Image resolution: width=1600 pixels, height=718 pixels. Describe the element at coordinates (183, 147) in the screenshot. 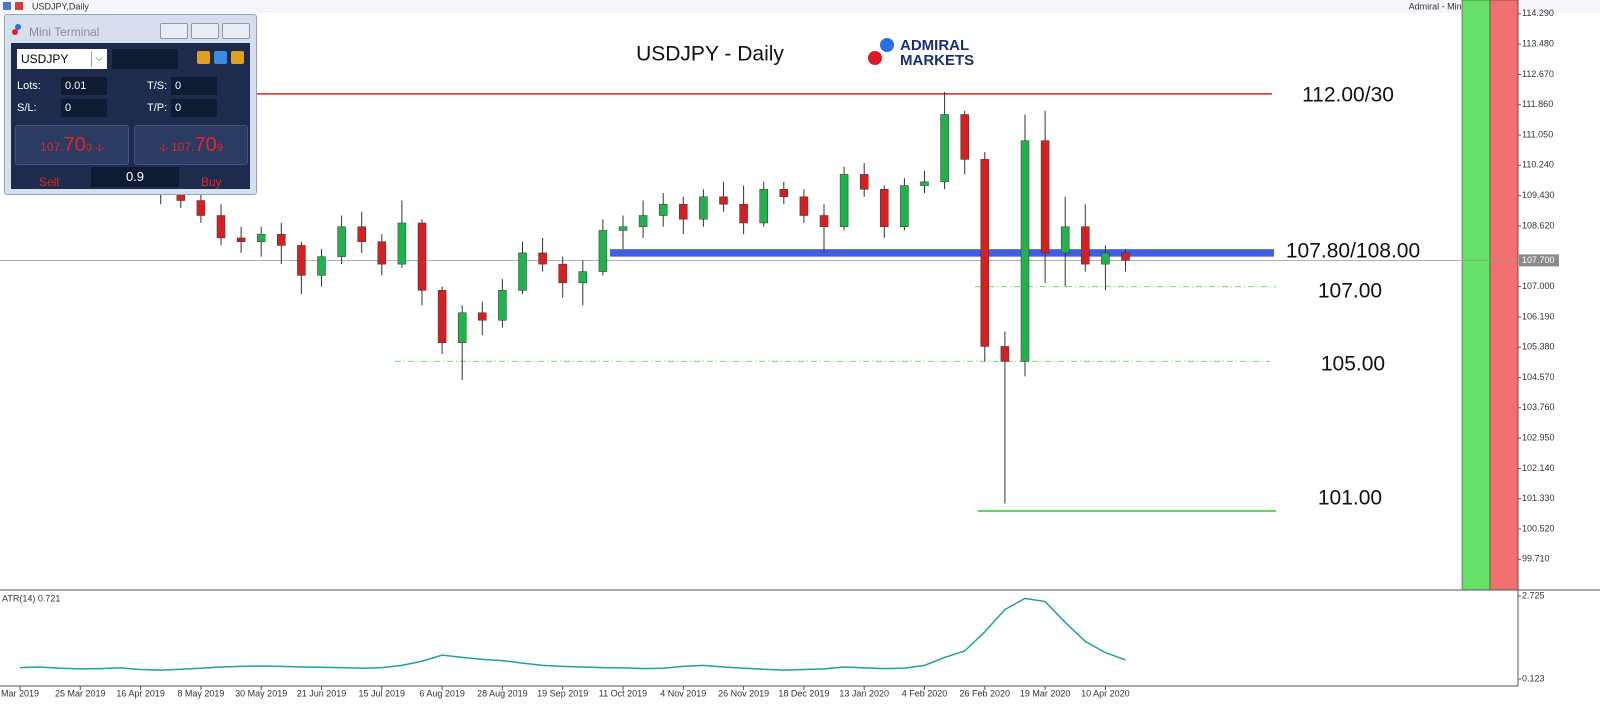

I see `buy-price-prefix: 107.` at that location.